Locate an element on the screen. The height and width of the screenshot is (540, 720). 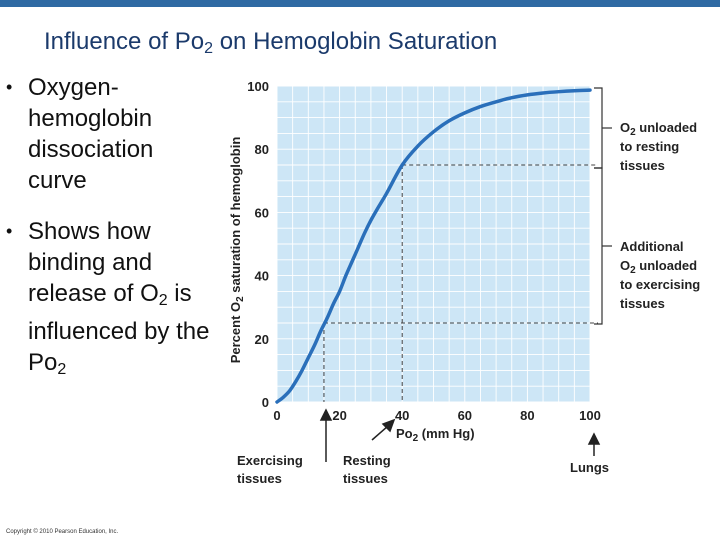
bullet-text-mid: is influenced by the Po is located at coordinates (119, 328).